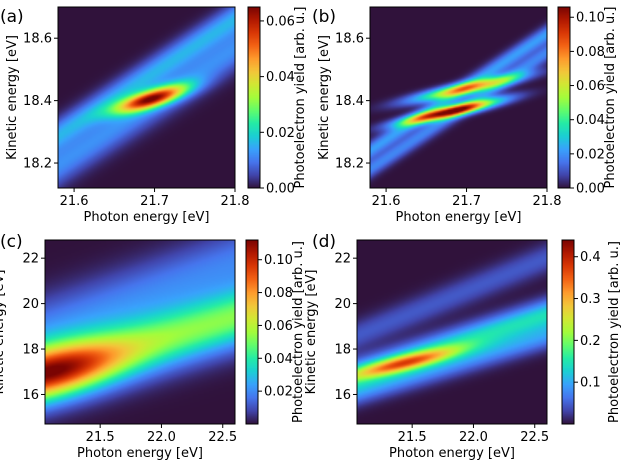 The width and height of the screenshot is (623, 467). I want to click on panel-label-c: (c), so click(11, 242).